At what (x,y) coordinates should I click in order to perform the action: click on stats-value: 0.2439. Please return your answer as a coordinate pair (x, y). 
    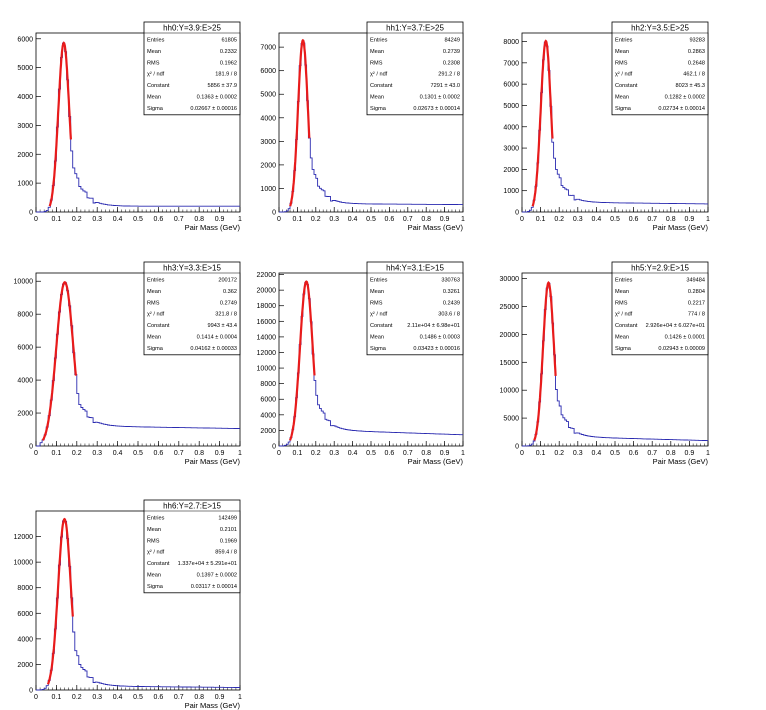
    Looking at the image, I should click on (451, 303).